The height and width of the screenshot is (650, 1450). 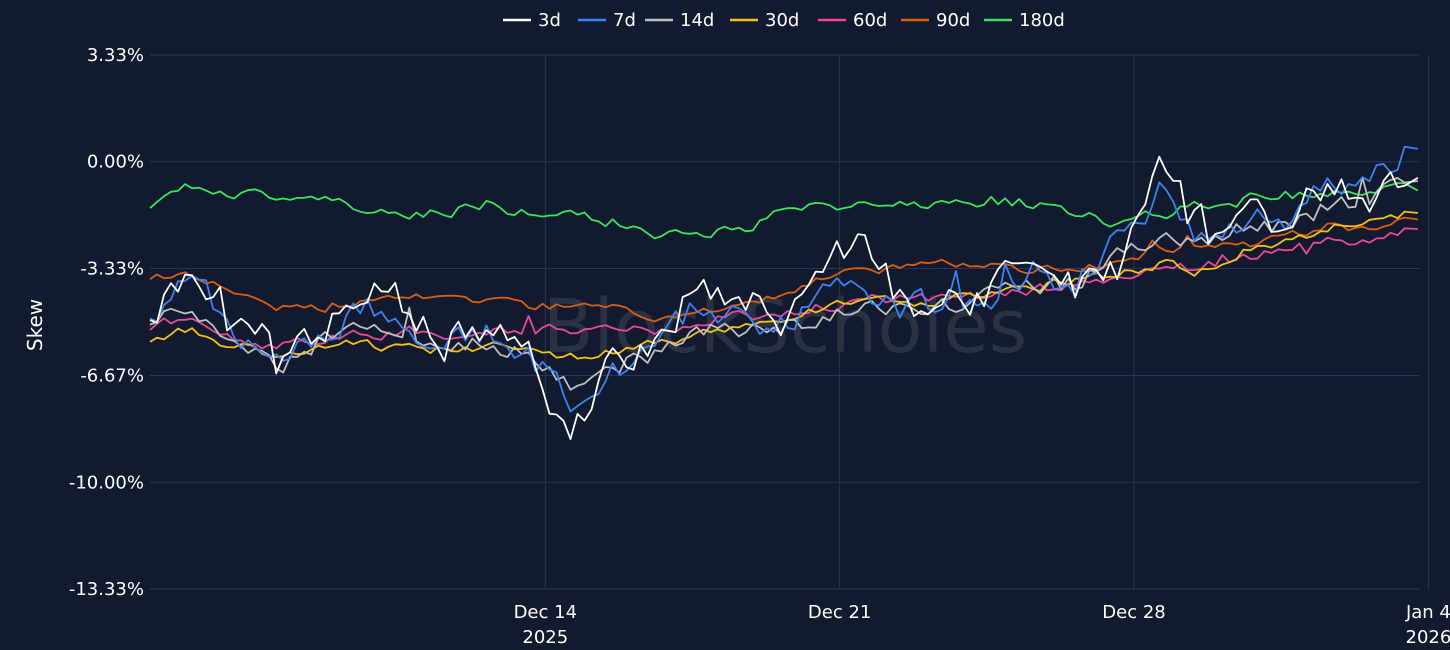 What do you see at coordinates (549, 20) in the screenshot?
I see `legend-label: 3d` at bounding box center [549, 20].